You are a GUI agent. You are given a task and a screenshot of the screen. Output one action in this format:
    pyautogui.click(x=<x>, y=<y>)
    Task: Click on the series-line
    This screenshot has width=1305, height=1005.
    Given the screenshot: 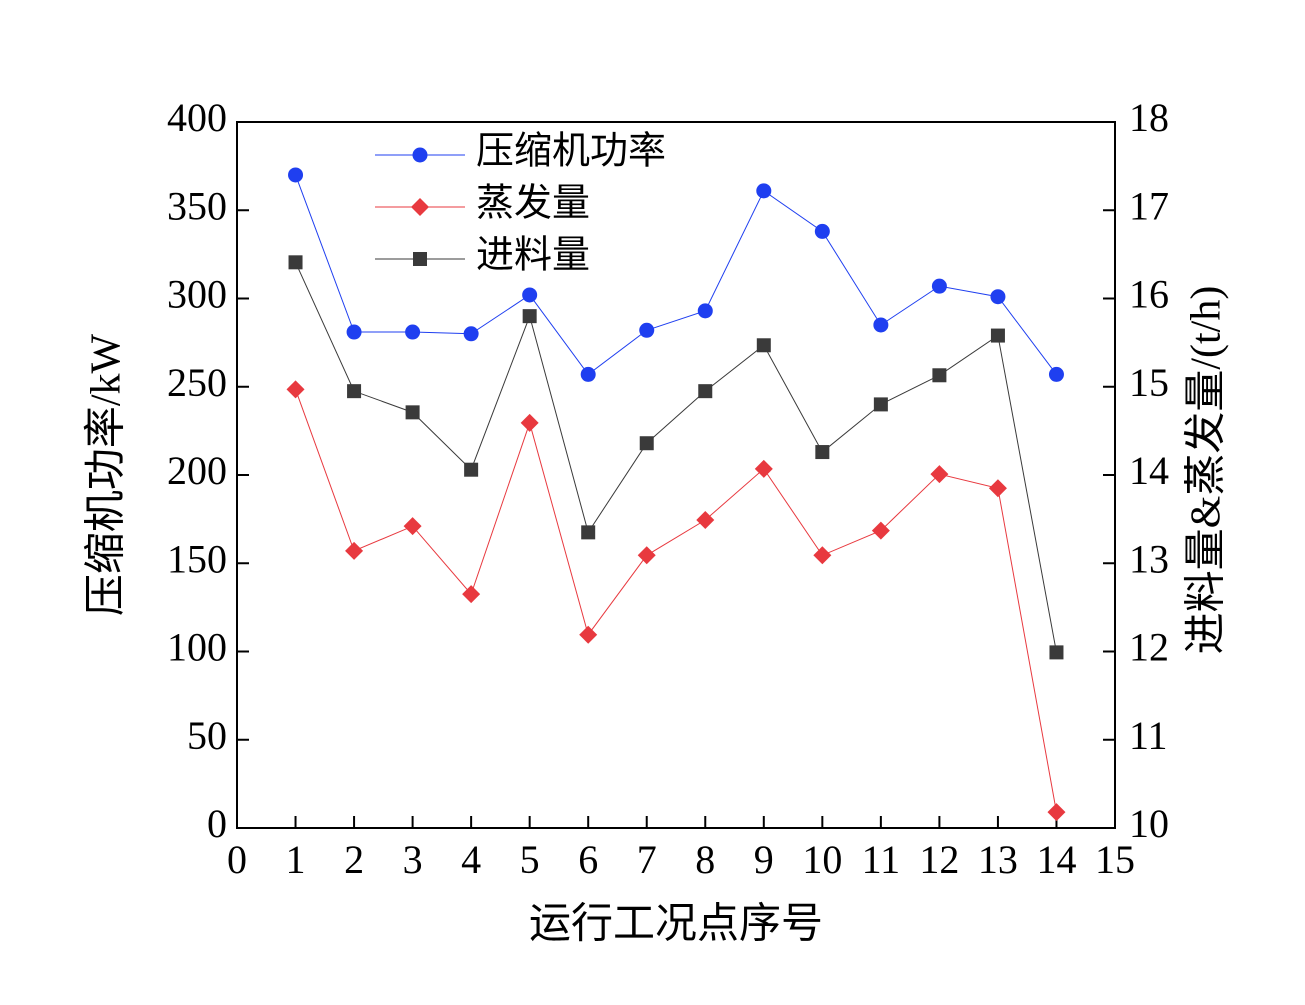 What is the action you would take?
    pyautogui.click(x=676, y=275)
    